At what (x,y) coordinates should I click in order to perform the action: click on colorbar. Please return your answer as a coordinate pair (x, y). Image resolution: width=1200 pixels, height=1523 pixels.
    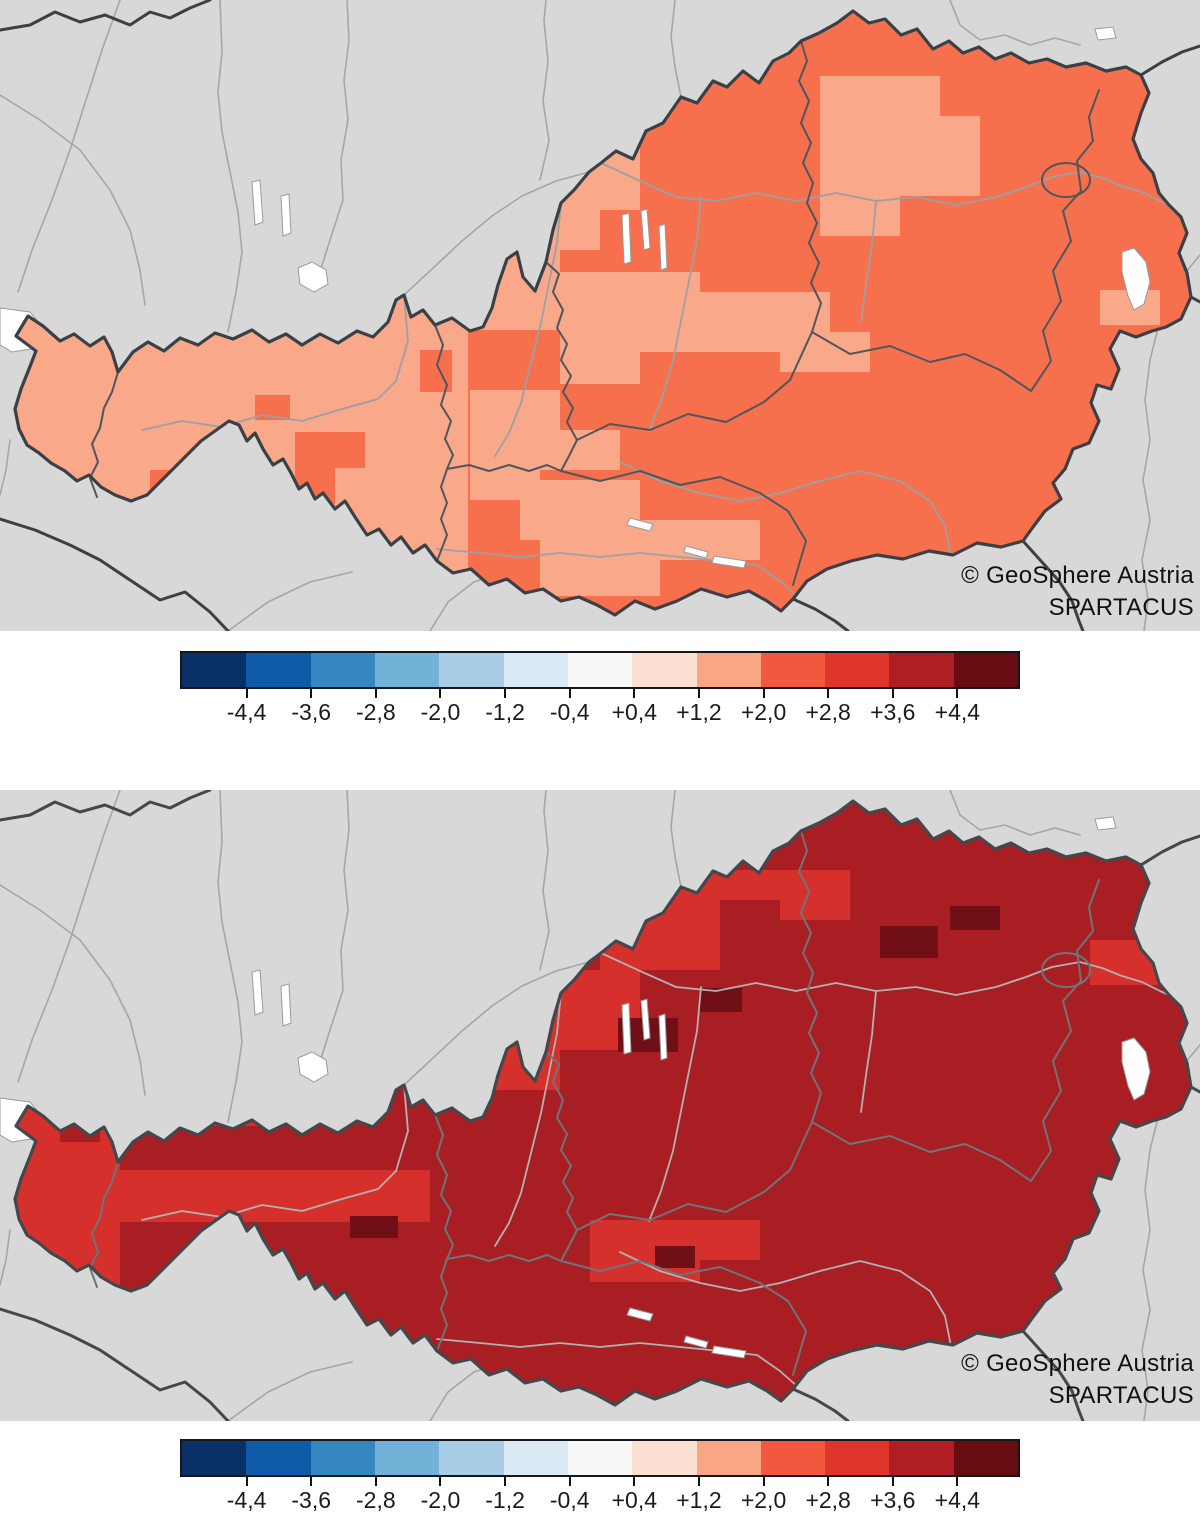
    Looking at the image, I should click on (600, 1458).